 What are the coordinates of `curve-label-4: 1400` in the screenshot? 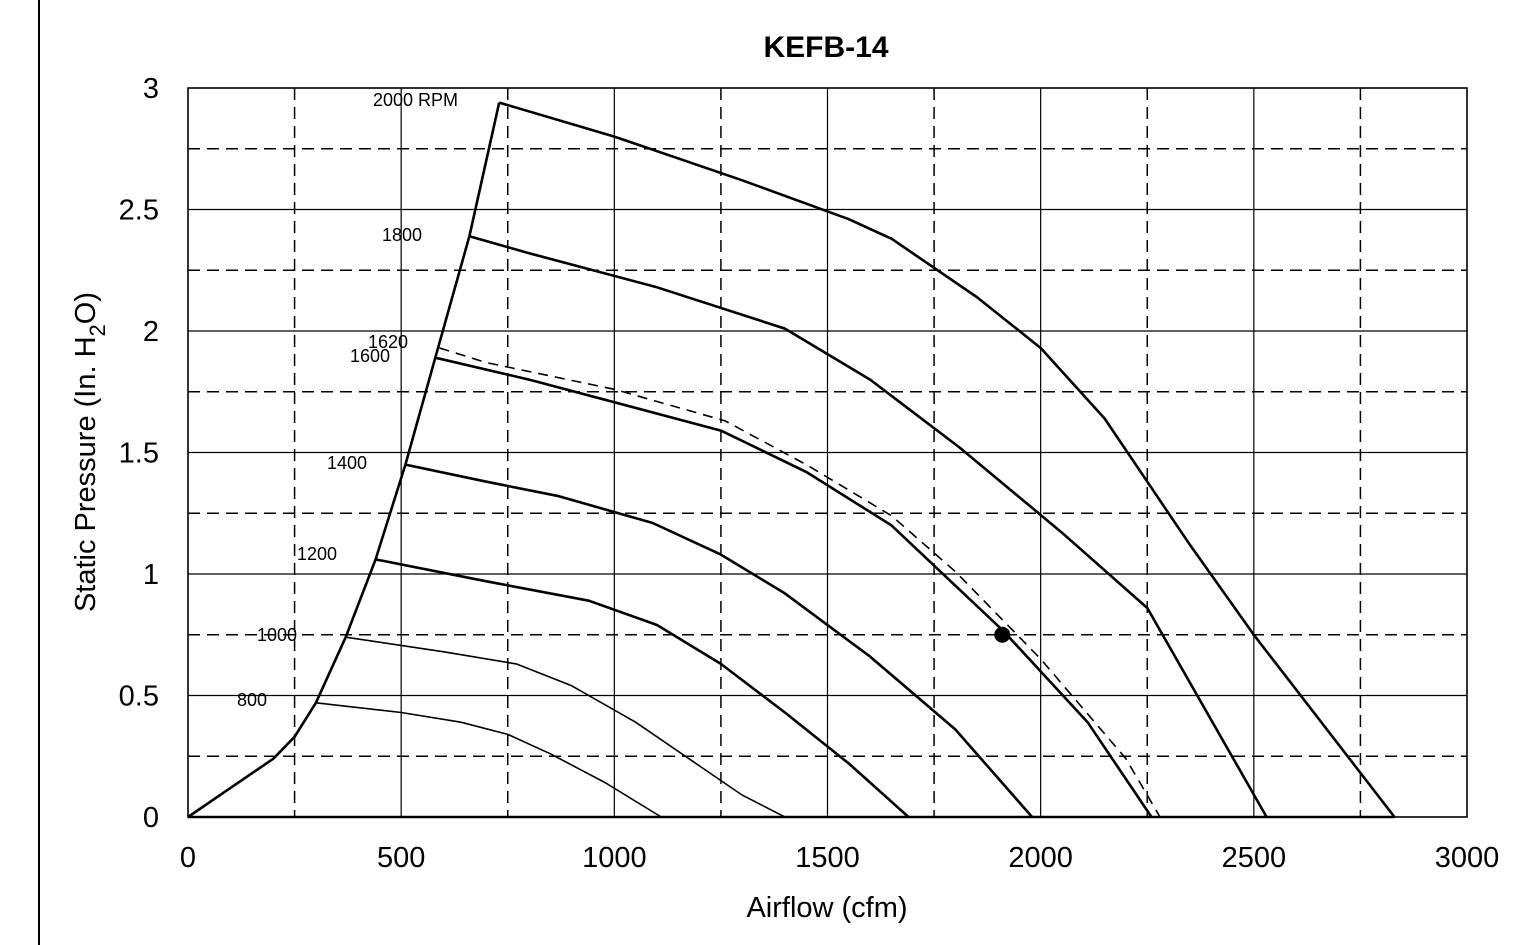 It's located at (347, 463).